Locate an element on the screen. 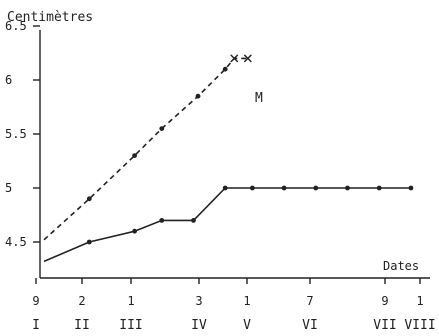 This screenshot has height=336, width=439. x-tick-month-label: II is located at coordinates (82, 325).